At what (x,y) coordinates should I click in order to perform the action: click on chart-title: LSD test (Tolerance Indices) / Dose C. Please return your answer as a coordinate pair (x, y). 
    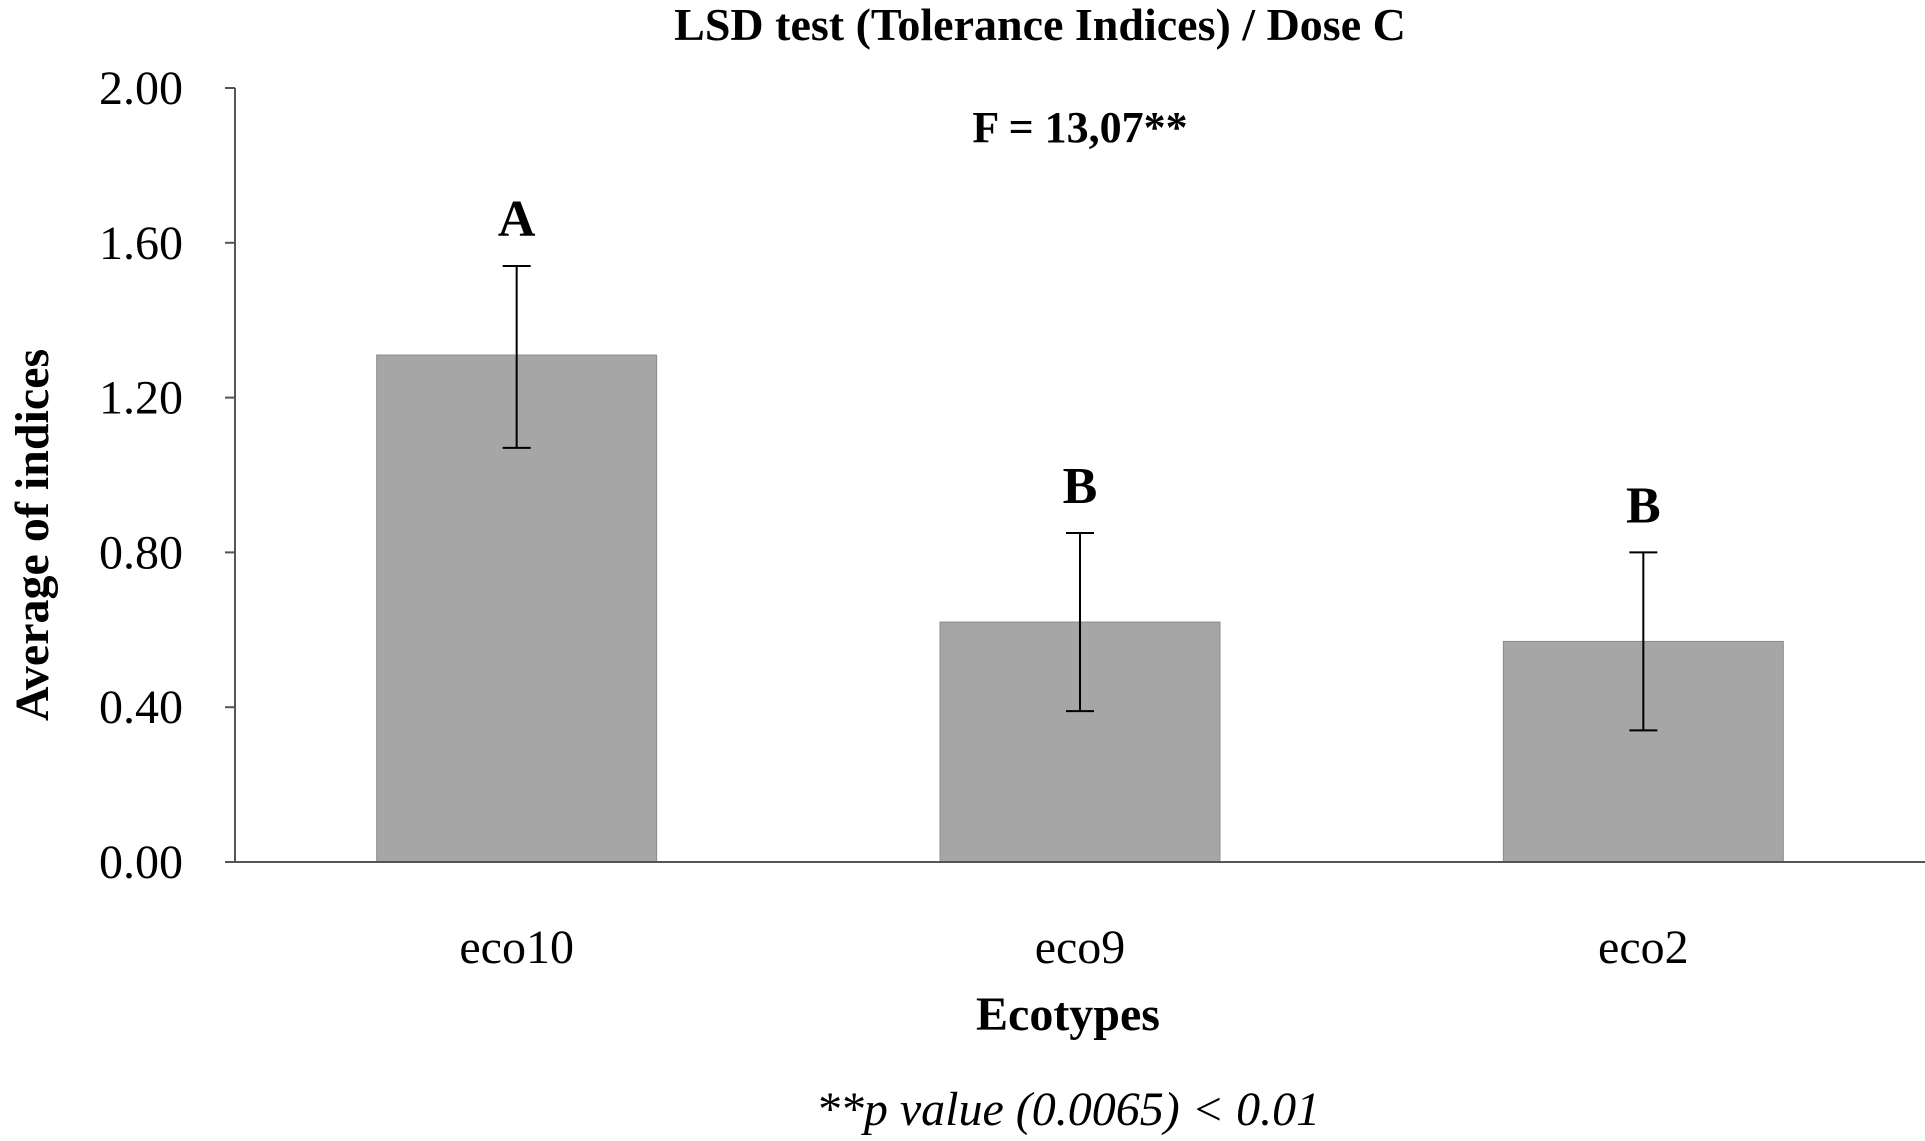
    Looking at the image, I should click on (1040, 25).